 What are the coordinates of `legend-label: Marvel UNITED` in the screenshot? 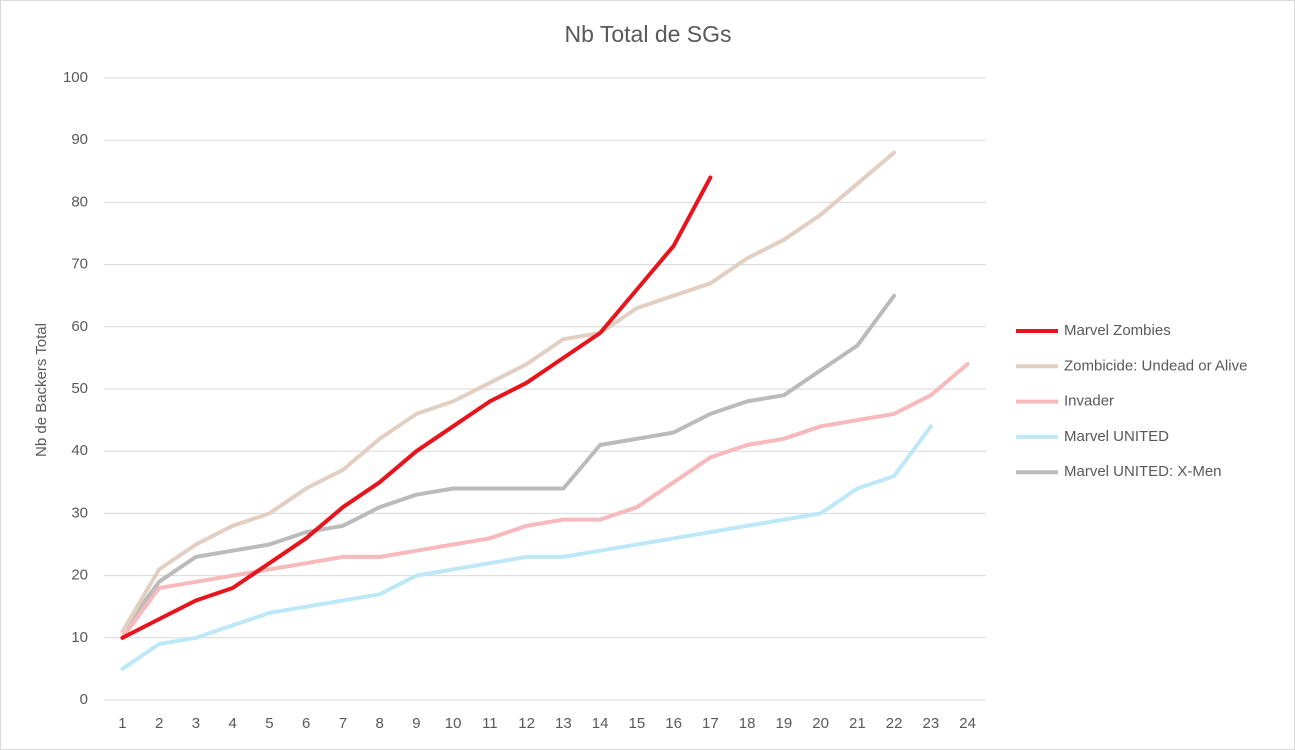 It's located at (1116, 436).